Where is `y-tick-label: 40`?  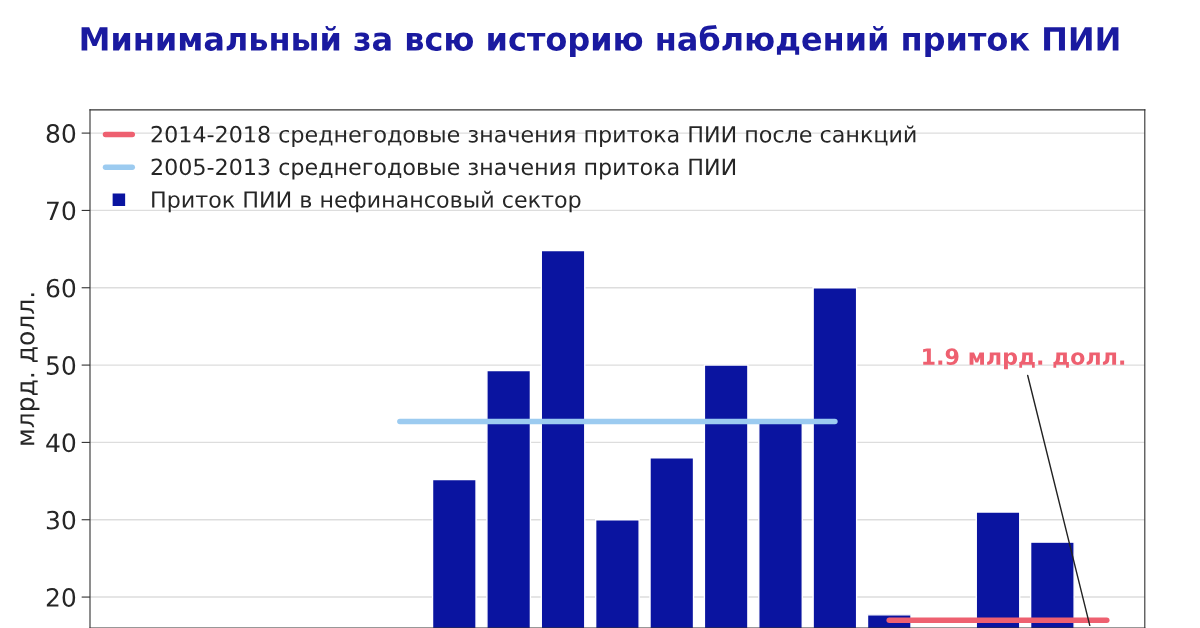 y-tick-label: 40 is located at coordinates (61, 443).